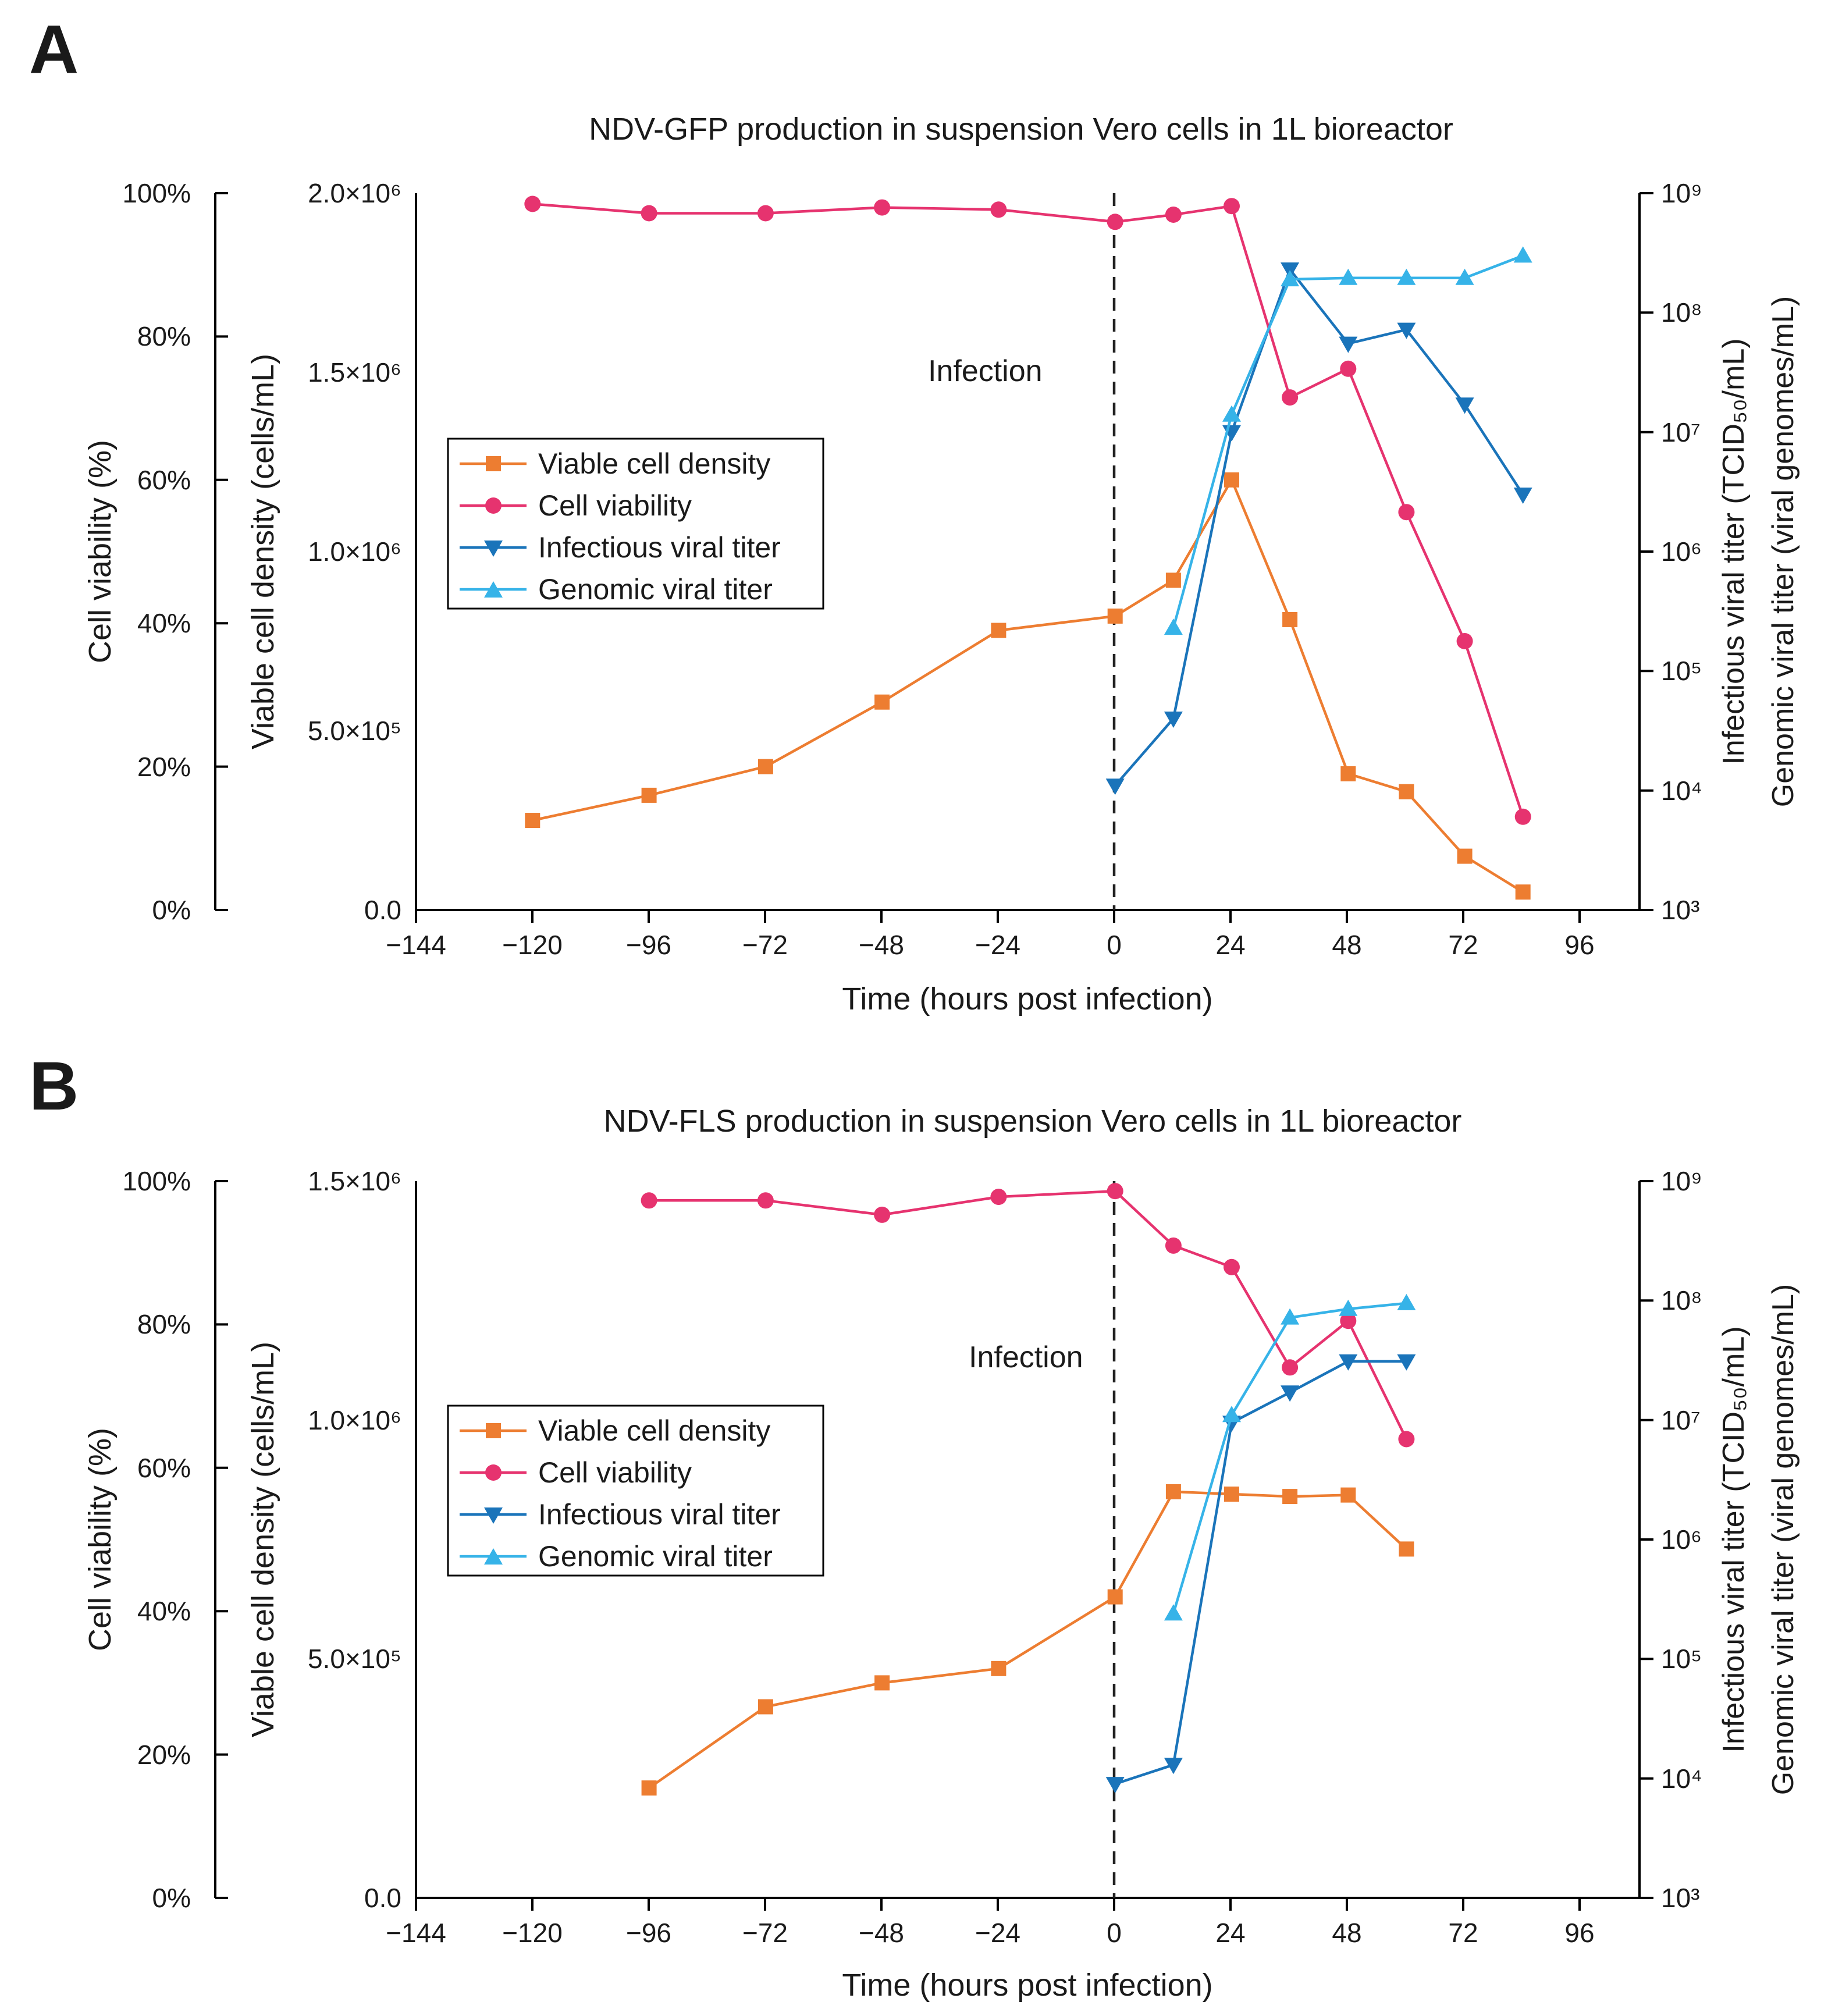 The image size is (1828, 2016). I want to click on x-tick-label: 48, so click(1347, 945).